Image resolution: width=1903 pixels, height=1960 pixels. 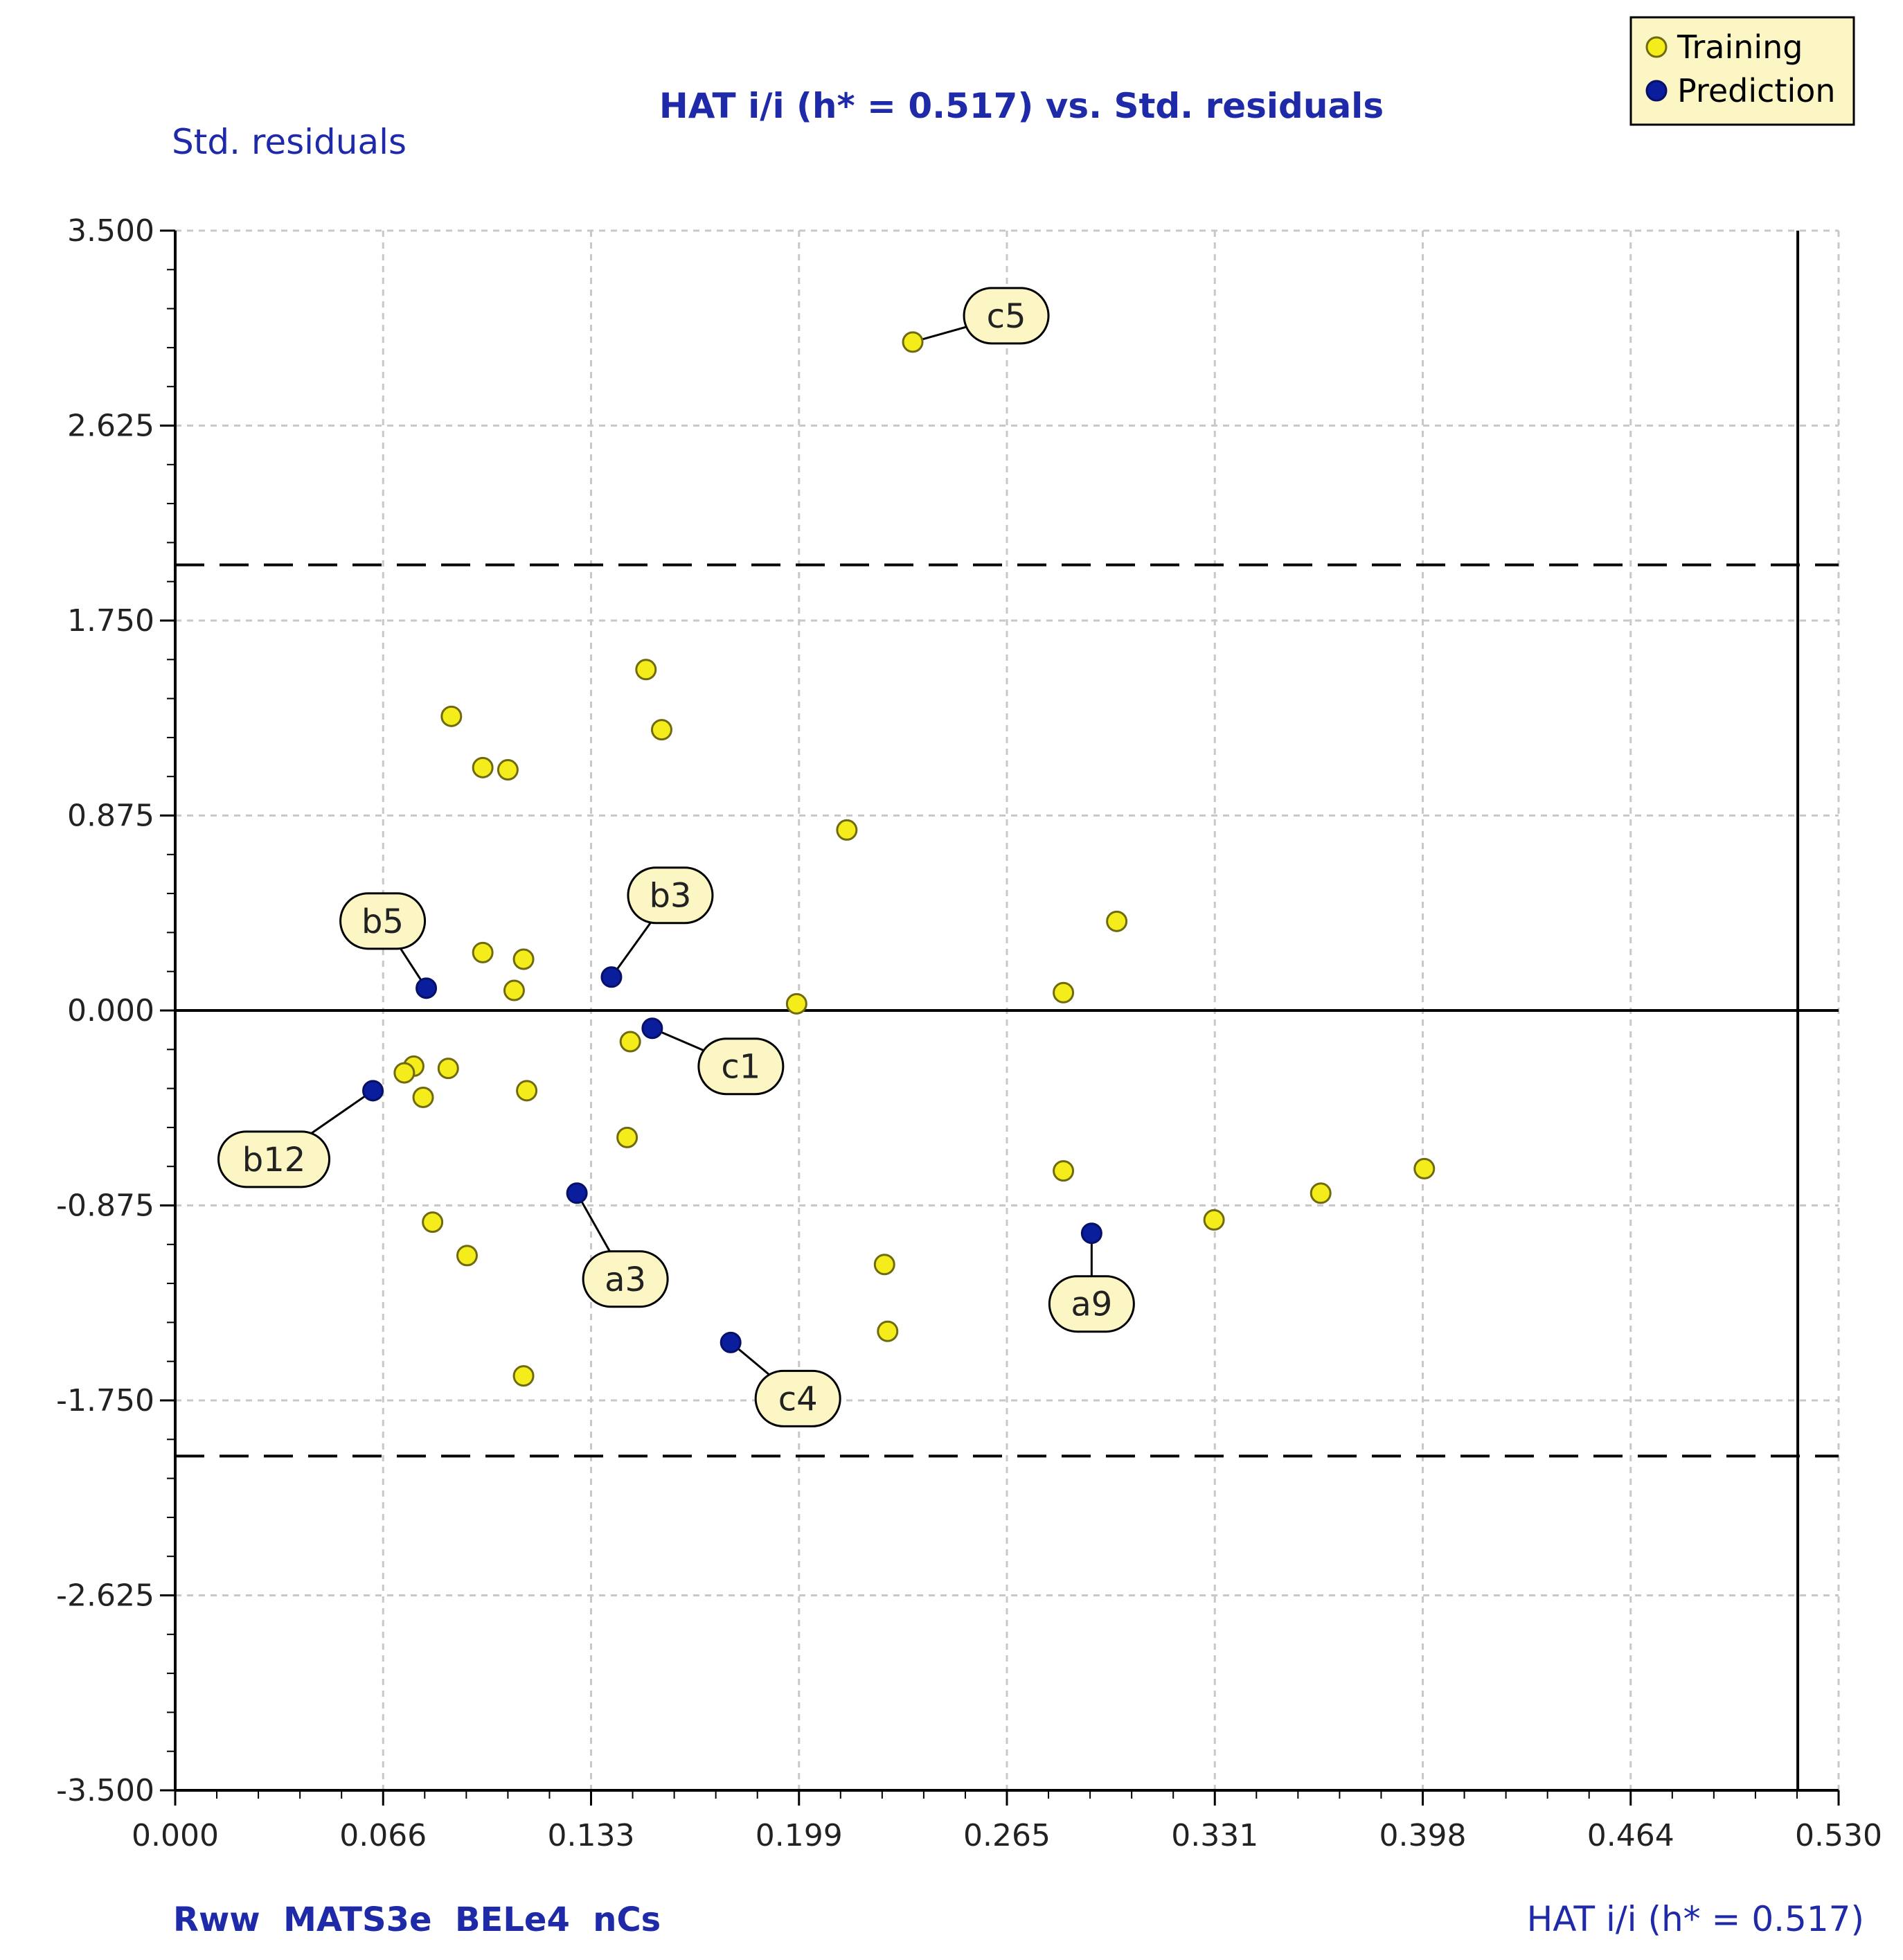 I want to click on callout-label: b5, so click(x=382, y=922).